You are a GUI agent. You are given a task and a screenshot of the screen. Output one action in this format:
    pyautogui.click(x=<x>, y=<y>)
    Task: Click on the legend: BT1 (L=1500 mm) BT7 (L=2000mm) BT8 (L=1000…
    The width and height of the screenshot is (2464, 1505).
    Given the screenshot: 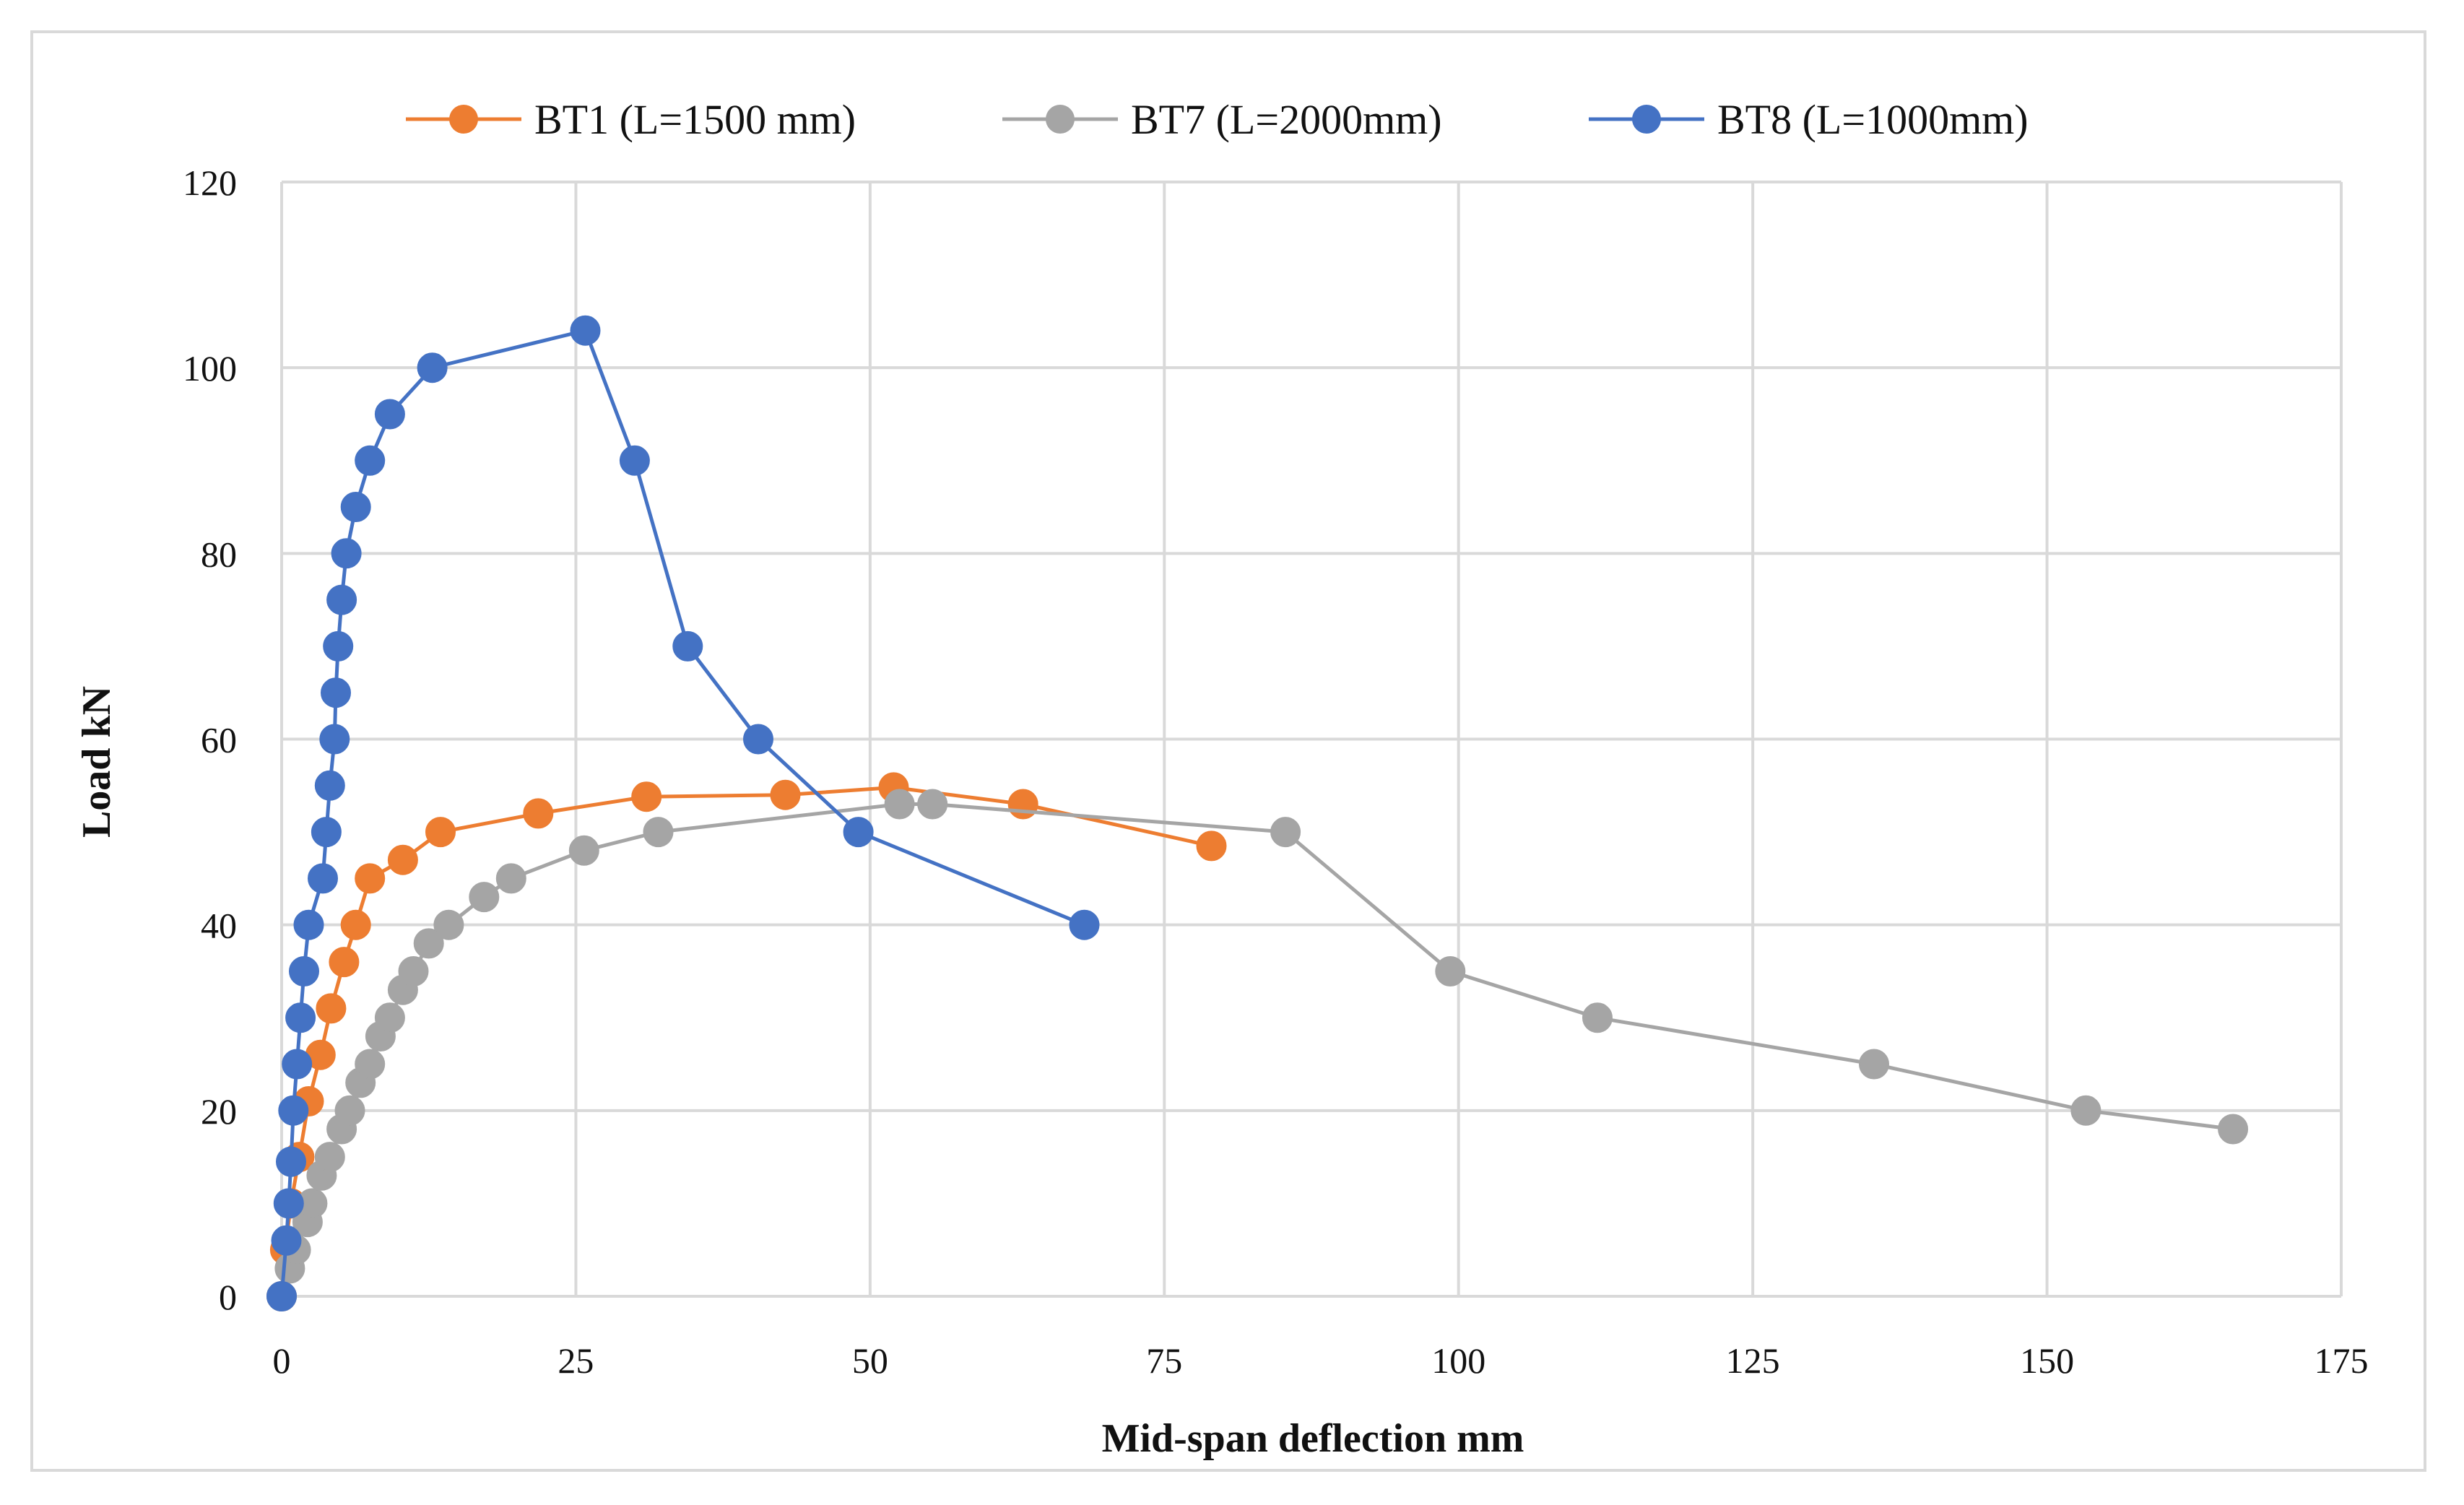 What is the action you would take?
    pyautogui.click(x=1218, y=120)
    